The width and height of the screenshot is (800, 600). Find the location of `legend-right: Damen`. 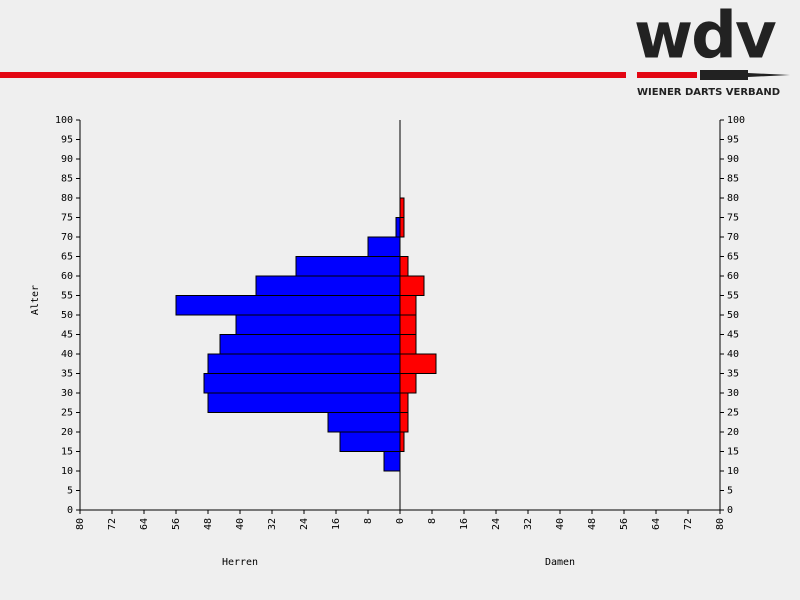

legend-right: Damen is located at coordinates (560, 562).